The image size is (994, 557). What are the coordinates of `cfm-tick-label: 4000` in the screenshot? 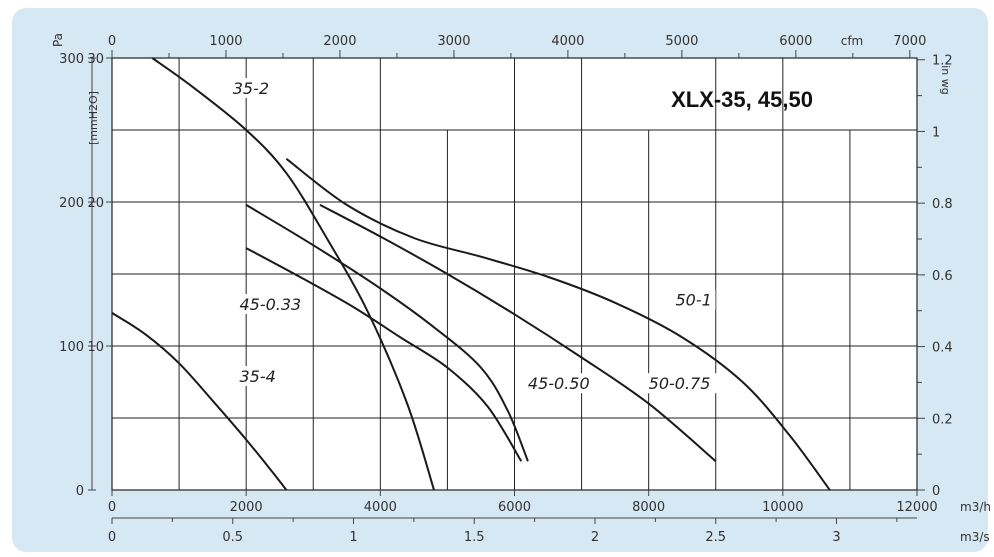 It's located at (567, 41).